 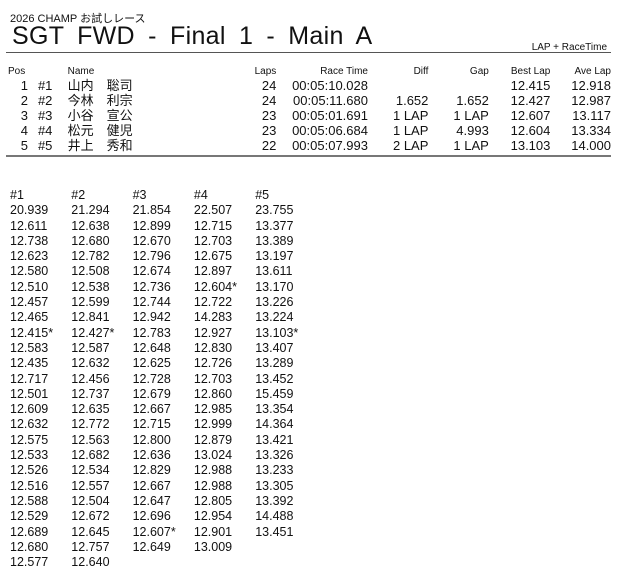 I want to click on lap-time: 12.679, so click(x=151, y=393).